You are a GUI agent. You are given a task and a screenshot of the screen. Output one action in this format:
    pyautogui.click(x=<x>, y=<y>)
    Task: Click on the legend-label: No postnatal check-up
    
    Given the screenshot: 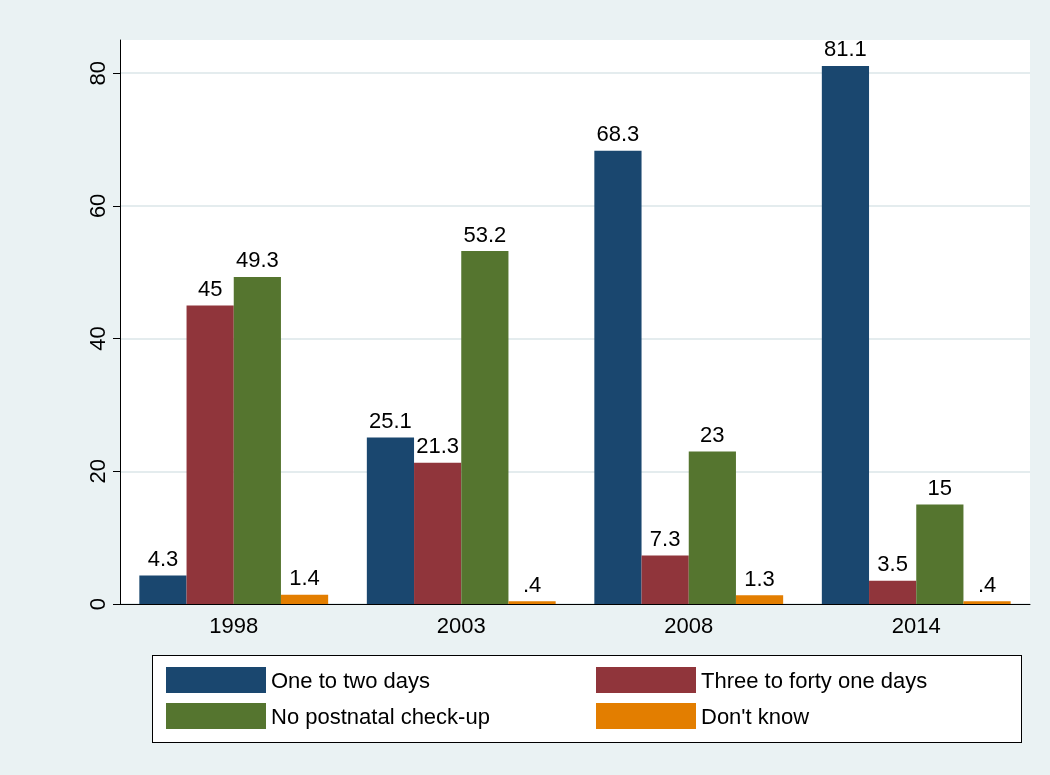 What is the action you would take?
    pyautogui.click(x=380, y=716)
    